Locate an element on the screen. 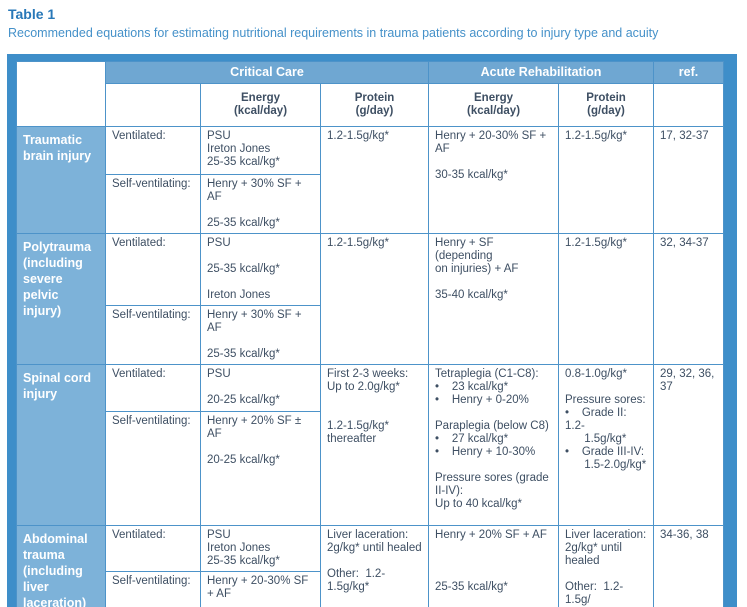 The width and height of the screenshot is (747, 607). cell-tbi-self-ventilating-label: Self-ventilating: is located at coordinates (153, 204).